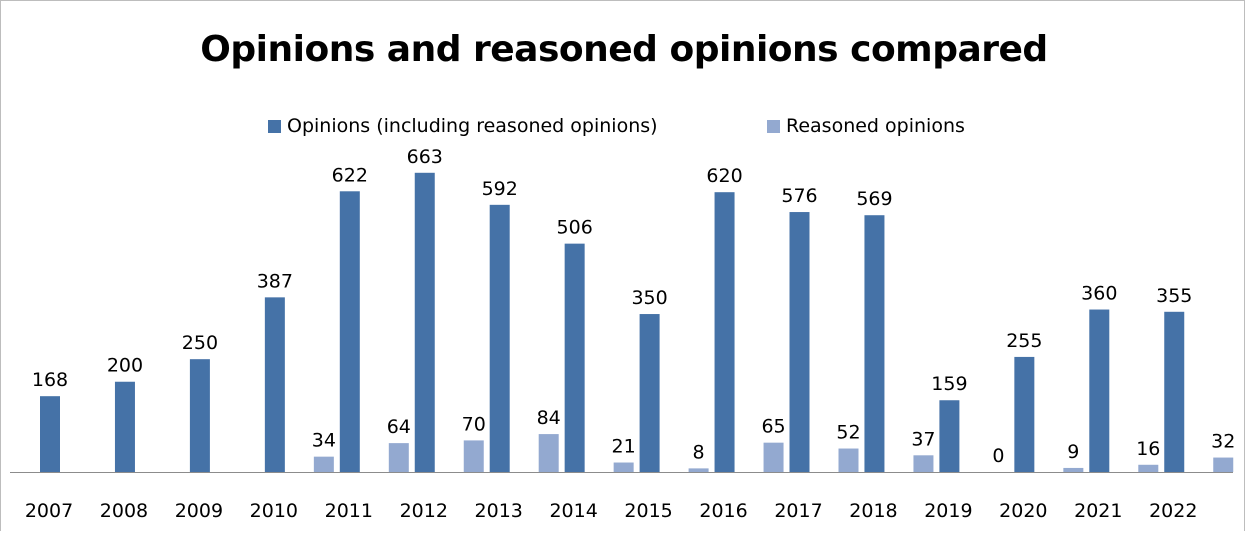  I want to click on bar-reasoned-2015, so click(698, 470).